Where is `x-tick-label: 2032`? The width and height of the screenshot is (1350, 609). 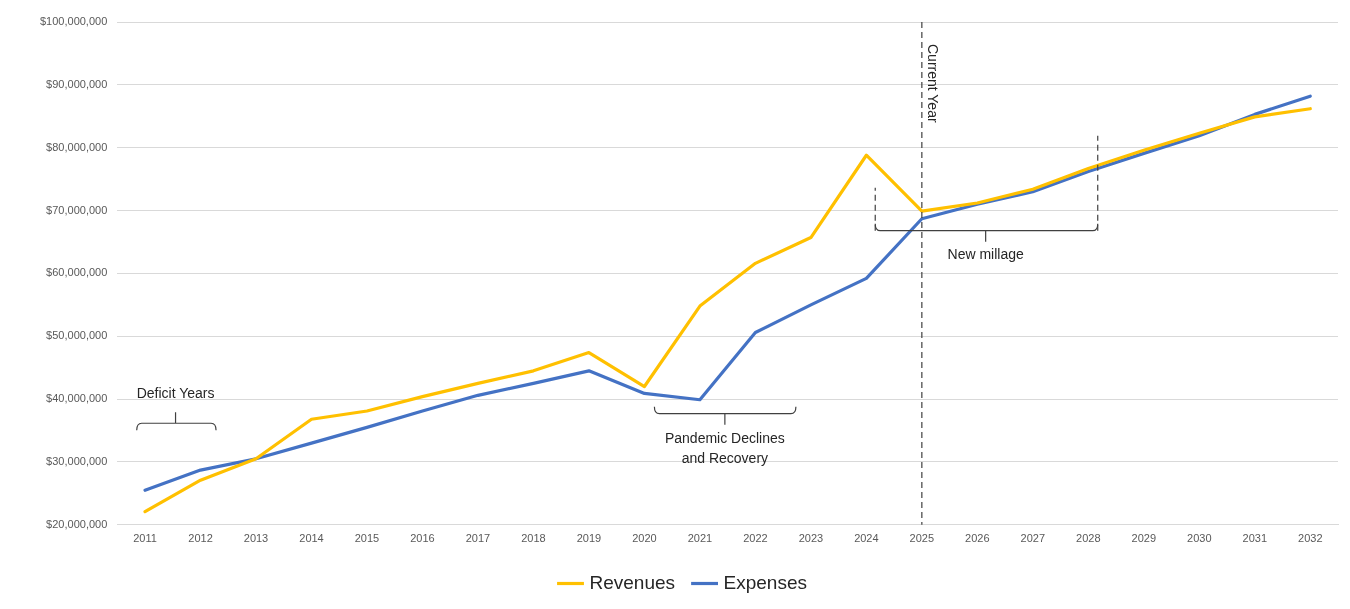
x-tick-label: 2032 is located at coordinates (1310, 538).